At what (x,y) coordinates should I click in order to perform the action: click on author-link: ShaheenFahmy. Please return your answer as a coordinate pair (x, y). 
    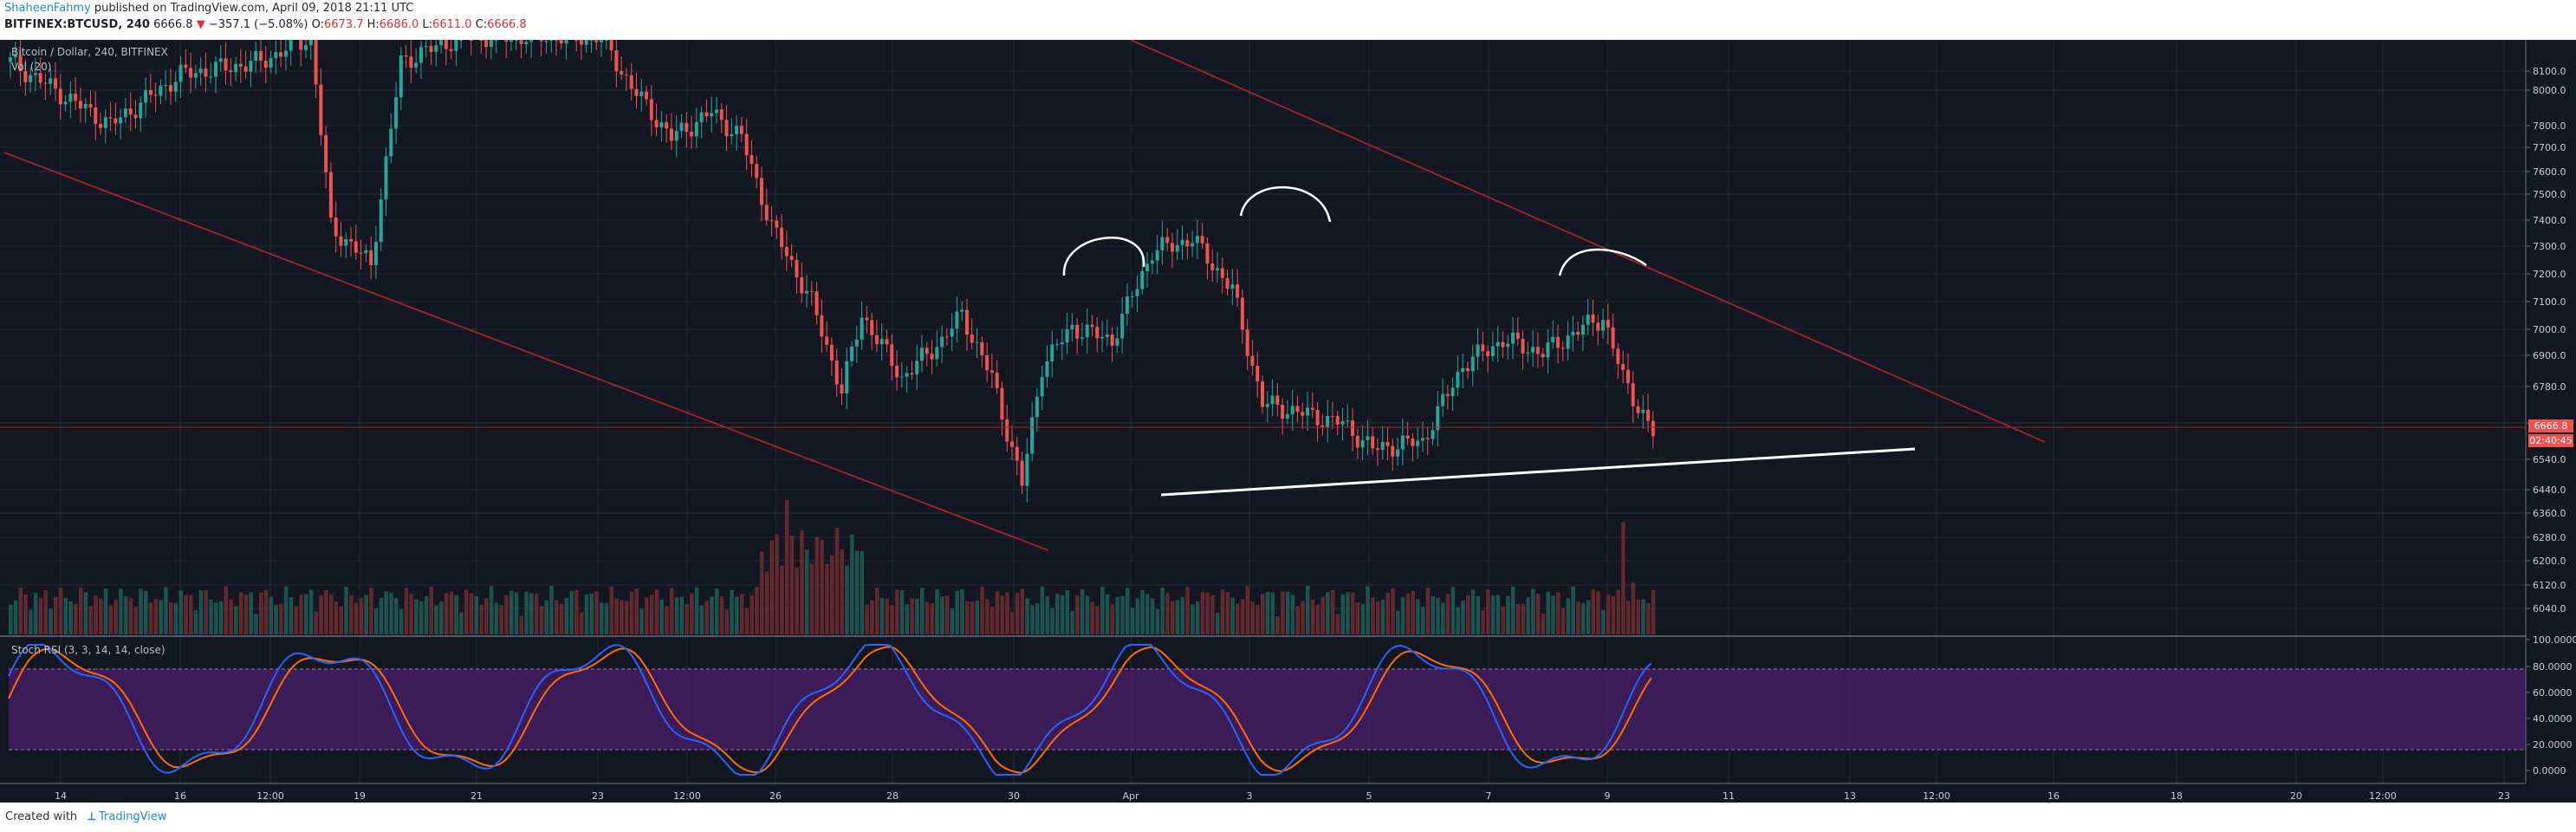
    Looking at the image, I should click on (48, 8).